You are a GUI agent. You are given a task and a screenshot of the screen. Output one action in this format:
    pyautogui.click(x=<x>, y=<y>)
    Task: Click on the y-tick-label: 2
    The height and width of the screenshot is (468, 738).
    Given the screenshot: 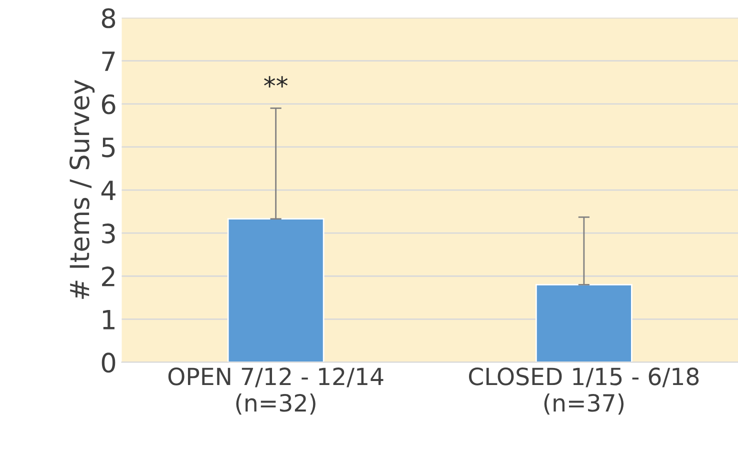 What is the action you would take?
    pyautogui.click(x=108, y=276)
    